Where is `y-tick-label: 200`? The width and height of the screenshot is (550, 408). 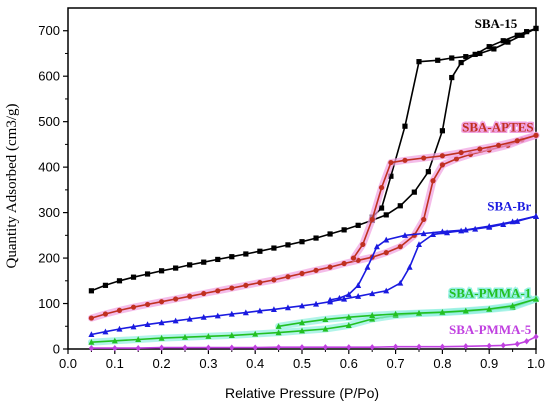
y-tick-label: 200 is located at coordinates (49, 258).